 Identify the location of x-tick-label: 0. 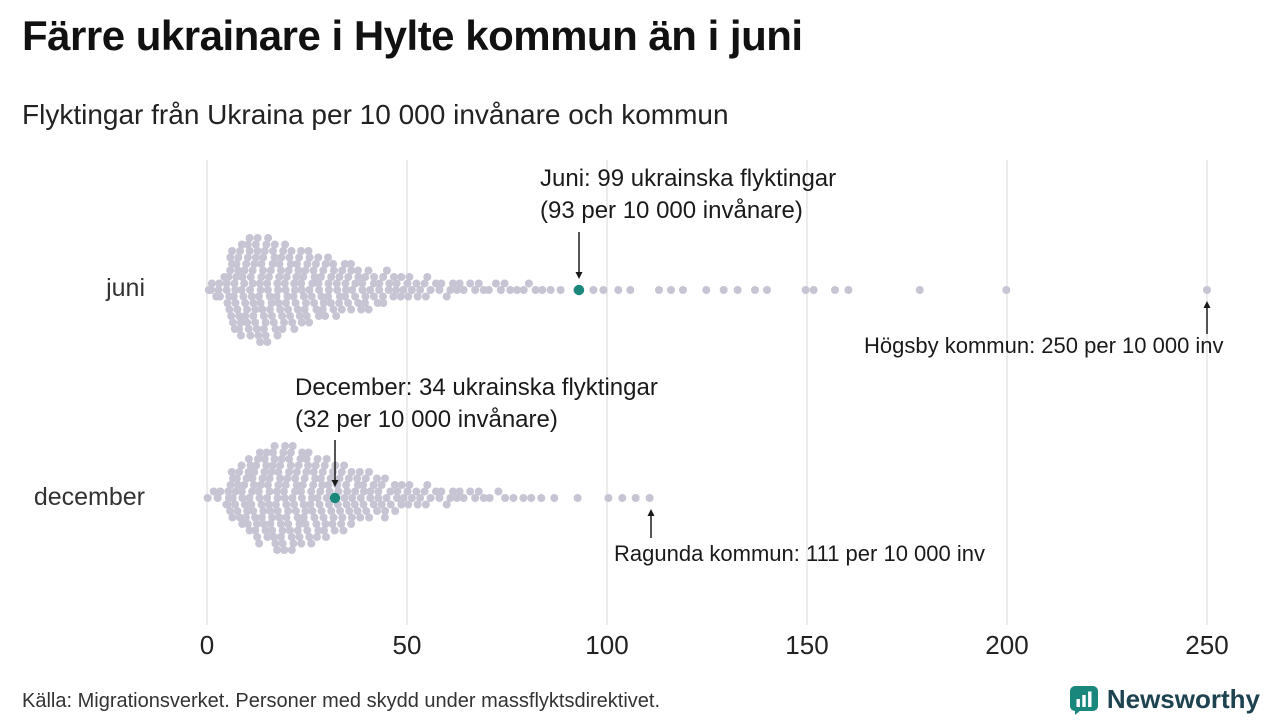
(207, 645).